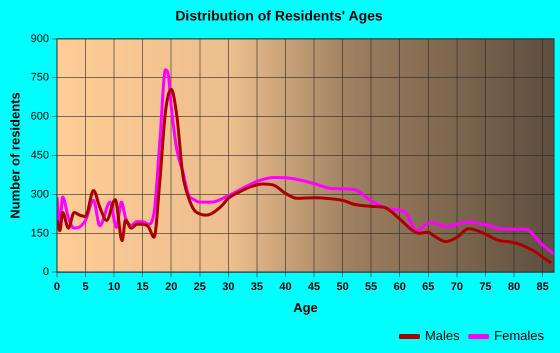 Image resolution: width=560 pixels, height=353 pixels. What do you see at coordinates (57, 286) in the screenshot?
I see `x-tick-label: 0` at bounding box center [57, 286].